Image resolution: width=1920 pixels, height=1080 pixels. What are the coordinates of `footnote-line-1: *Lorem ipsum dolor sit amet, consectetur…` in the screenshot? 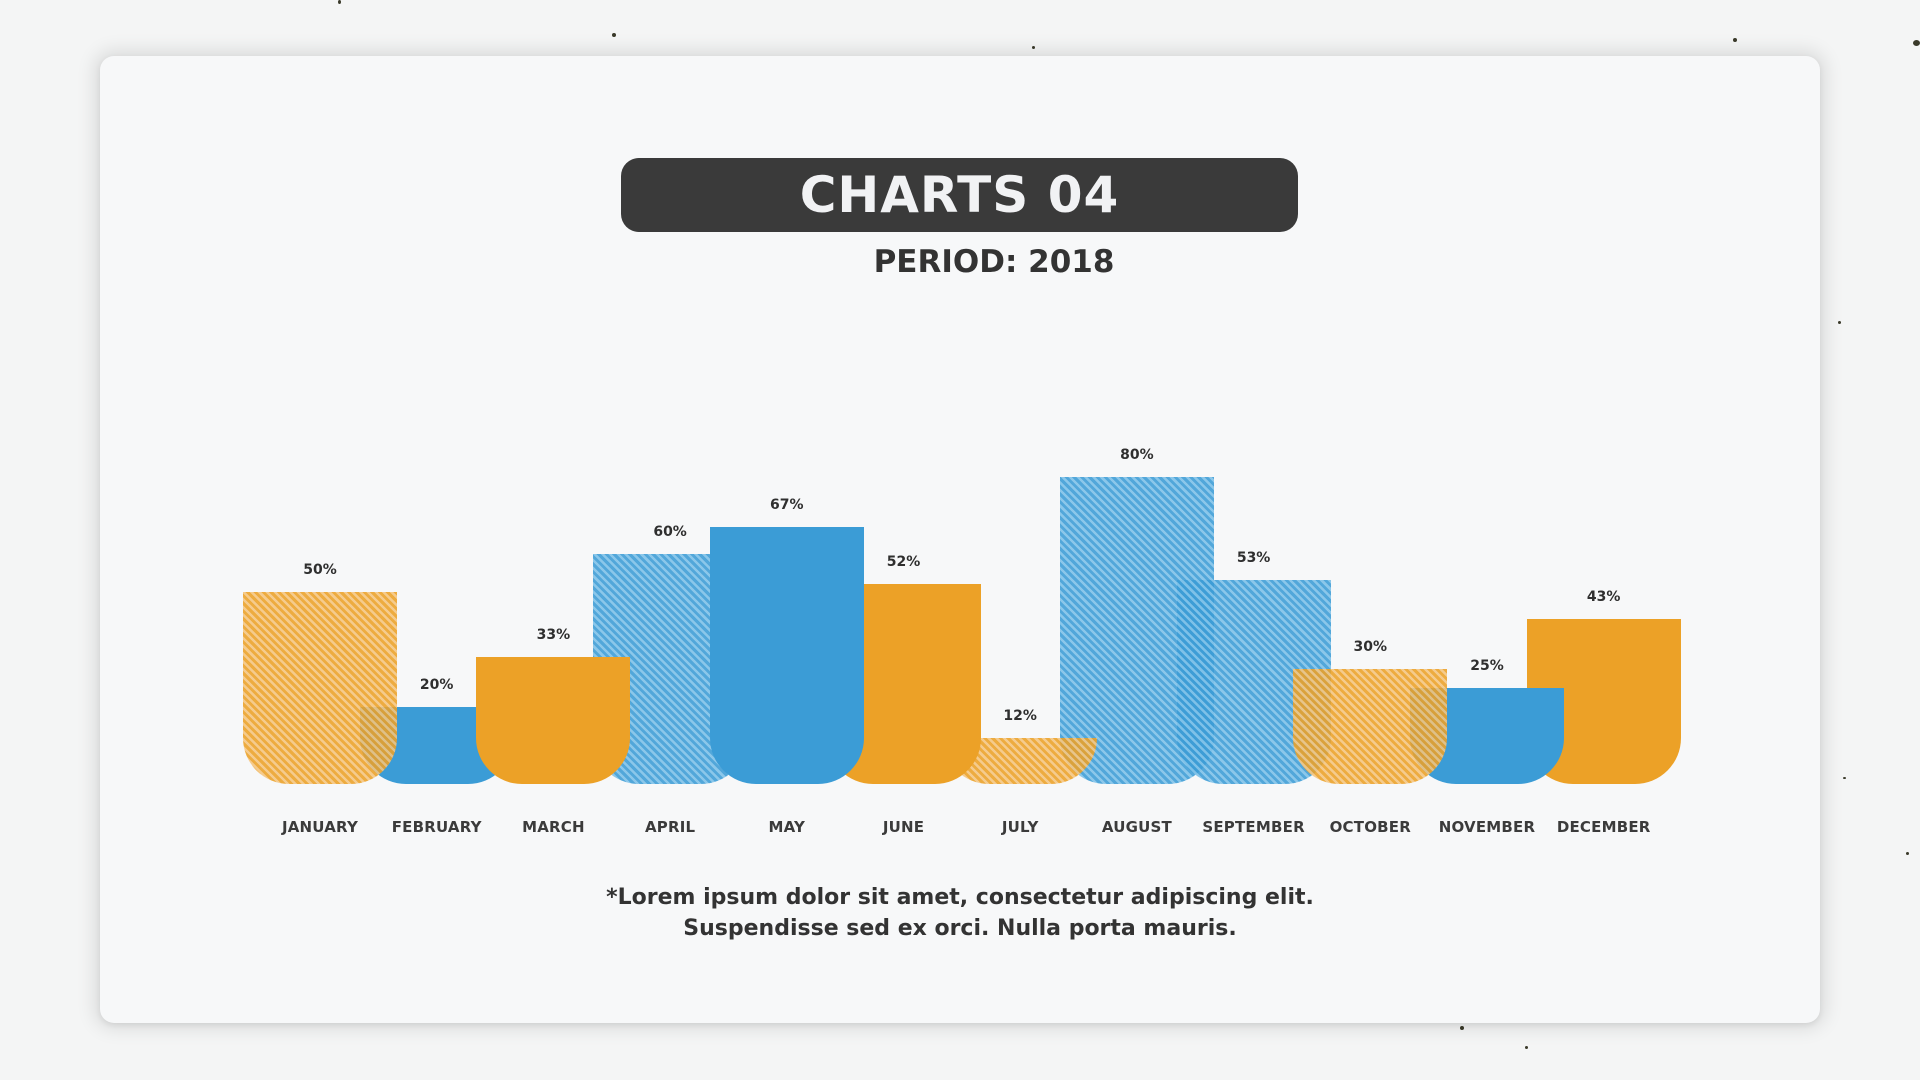 It's located at (960, 897).